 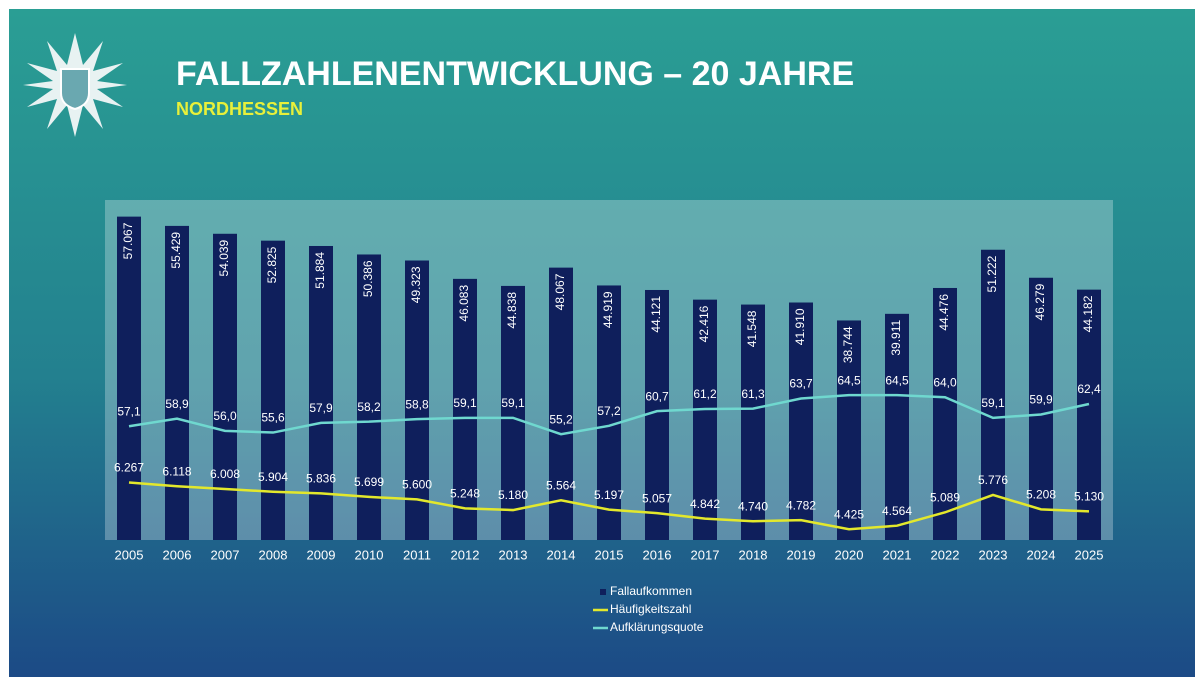 What do you see at coordinates (561, 419) in the screenshot?
I see `line-value-label: 55,2` at bounding box center [561, 419].